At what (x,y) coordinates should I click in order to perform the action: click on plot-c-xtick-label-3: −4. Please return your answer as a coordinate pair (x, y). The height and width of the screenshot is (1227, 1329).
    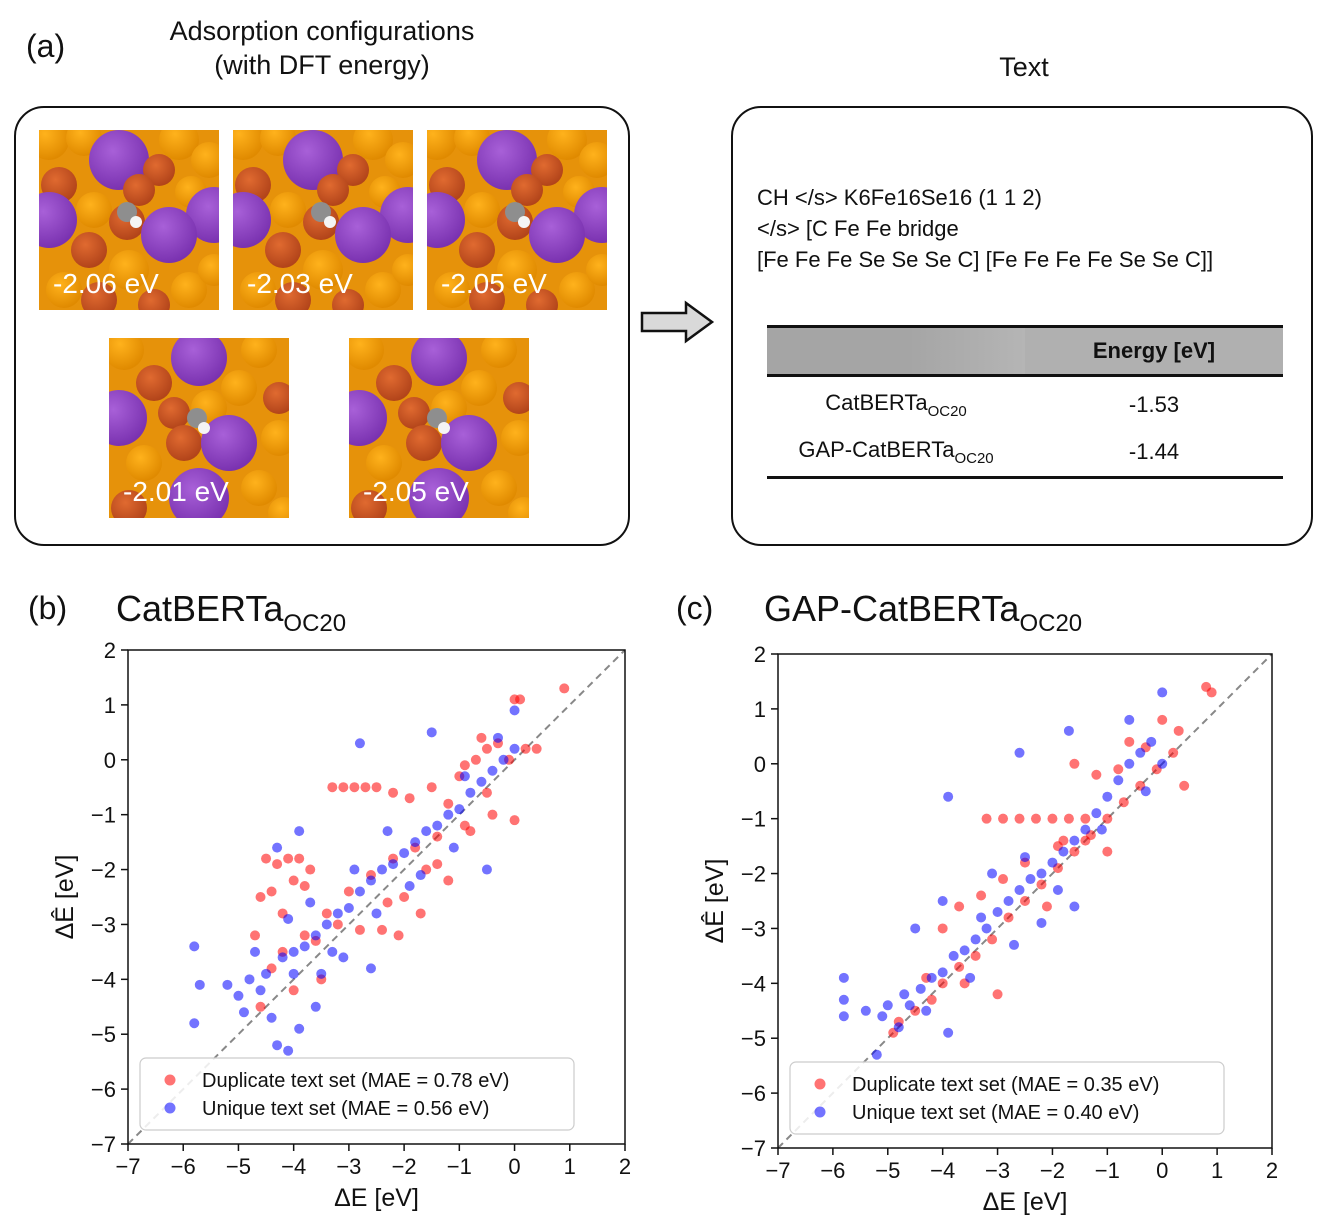
    Looking at the image, I should click on (942, 1170).